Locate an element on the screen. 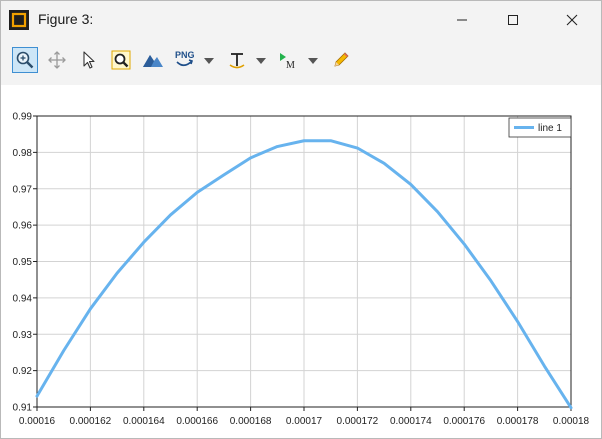 The width and height of the screenshot is (602, 439). pan-icon is located at coordinates (57, 60).